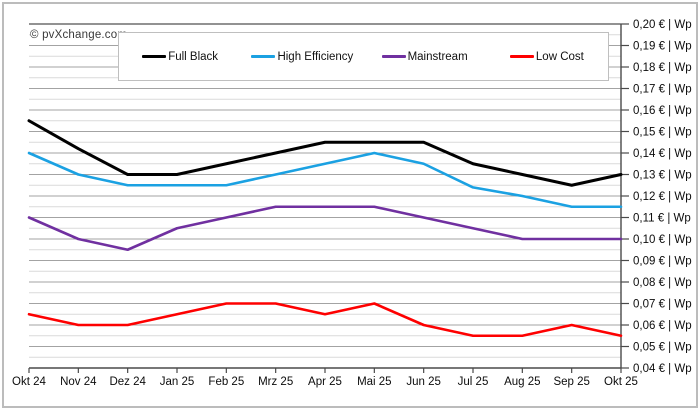 Image resolution: width=700 pixels, height=410 pixels. What do you see at coordinates (393, 56) in the screenshot?
I see `mainstream-line-swatch` at bounding box center [393, 56].